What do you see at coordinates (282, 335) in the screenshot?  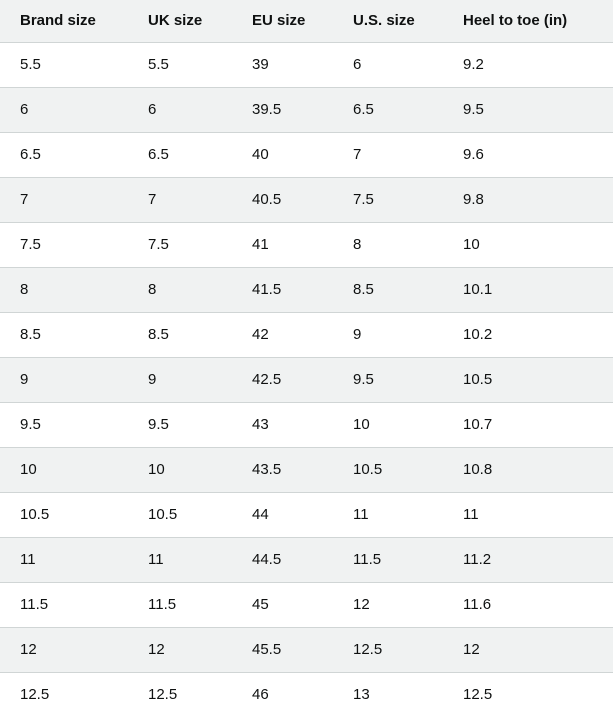 I see `table-cell: 42` at bounding box center [282, 335].